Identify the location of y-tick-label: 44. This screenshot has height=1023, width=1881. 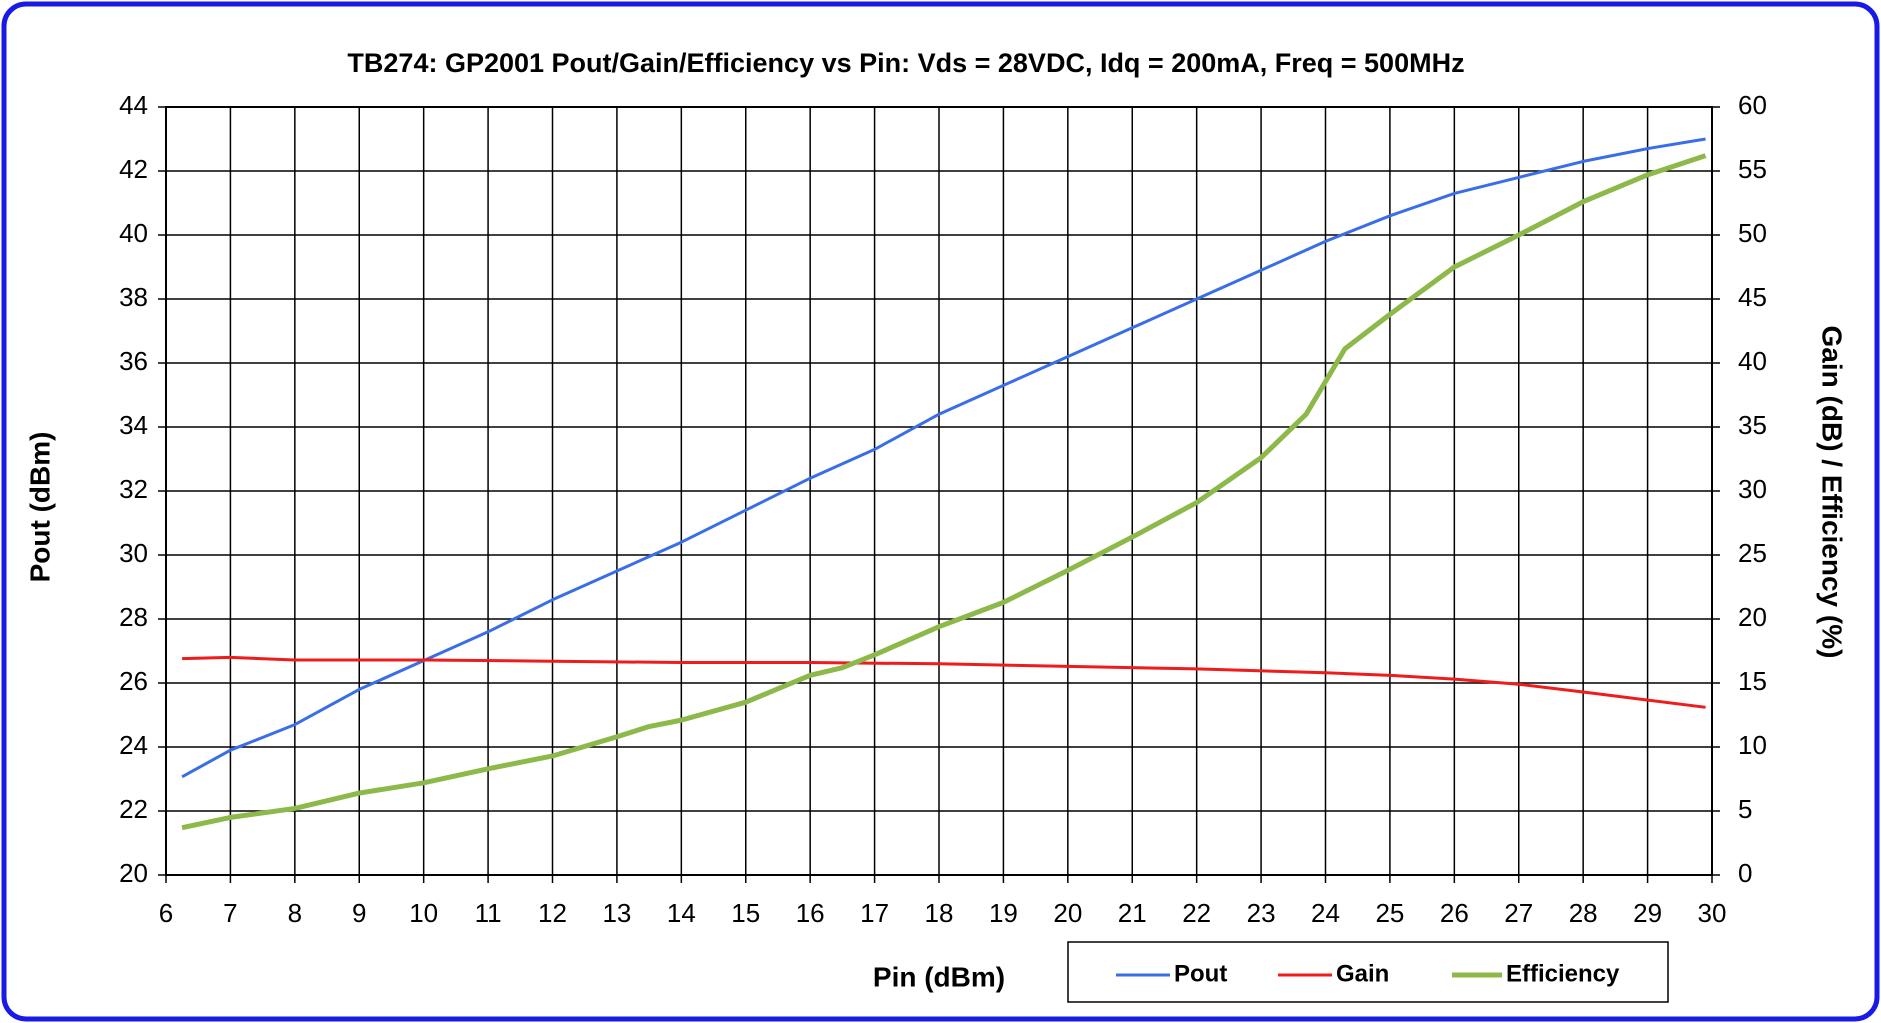
(133, 105).